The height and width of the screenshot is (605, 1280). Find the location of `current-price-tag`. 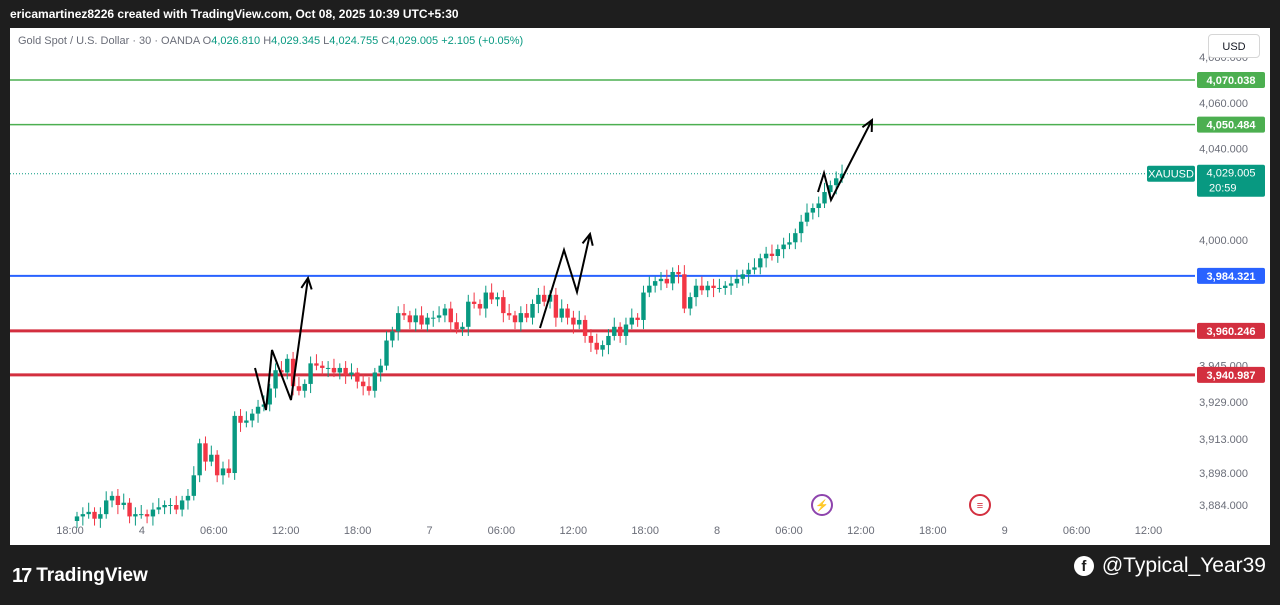

current-price-tag is located at coordinates (1231, 180).